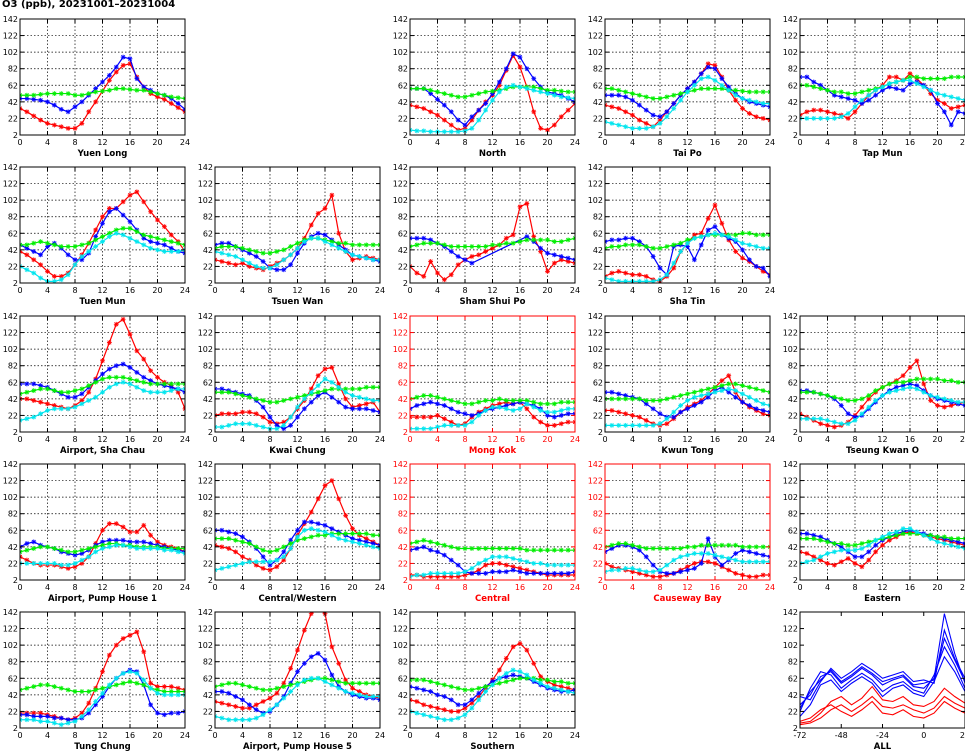  Describe the element at coordinates (882, 669) in the screenshot. I see `plot-area` at that location.